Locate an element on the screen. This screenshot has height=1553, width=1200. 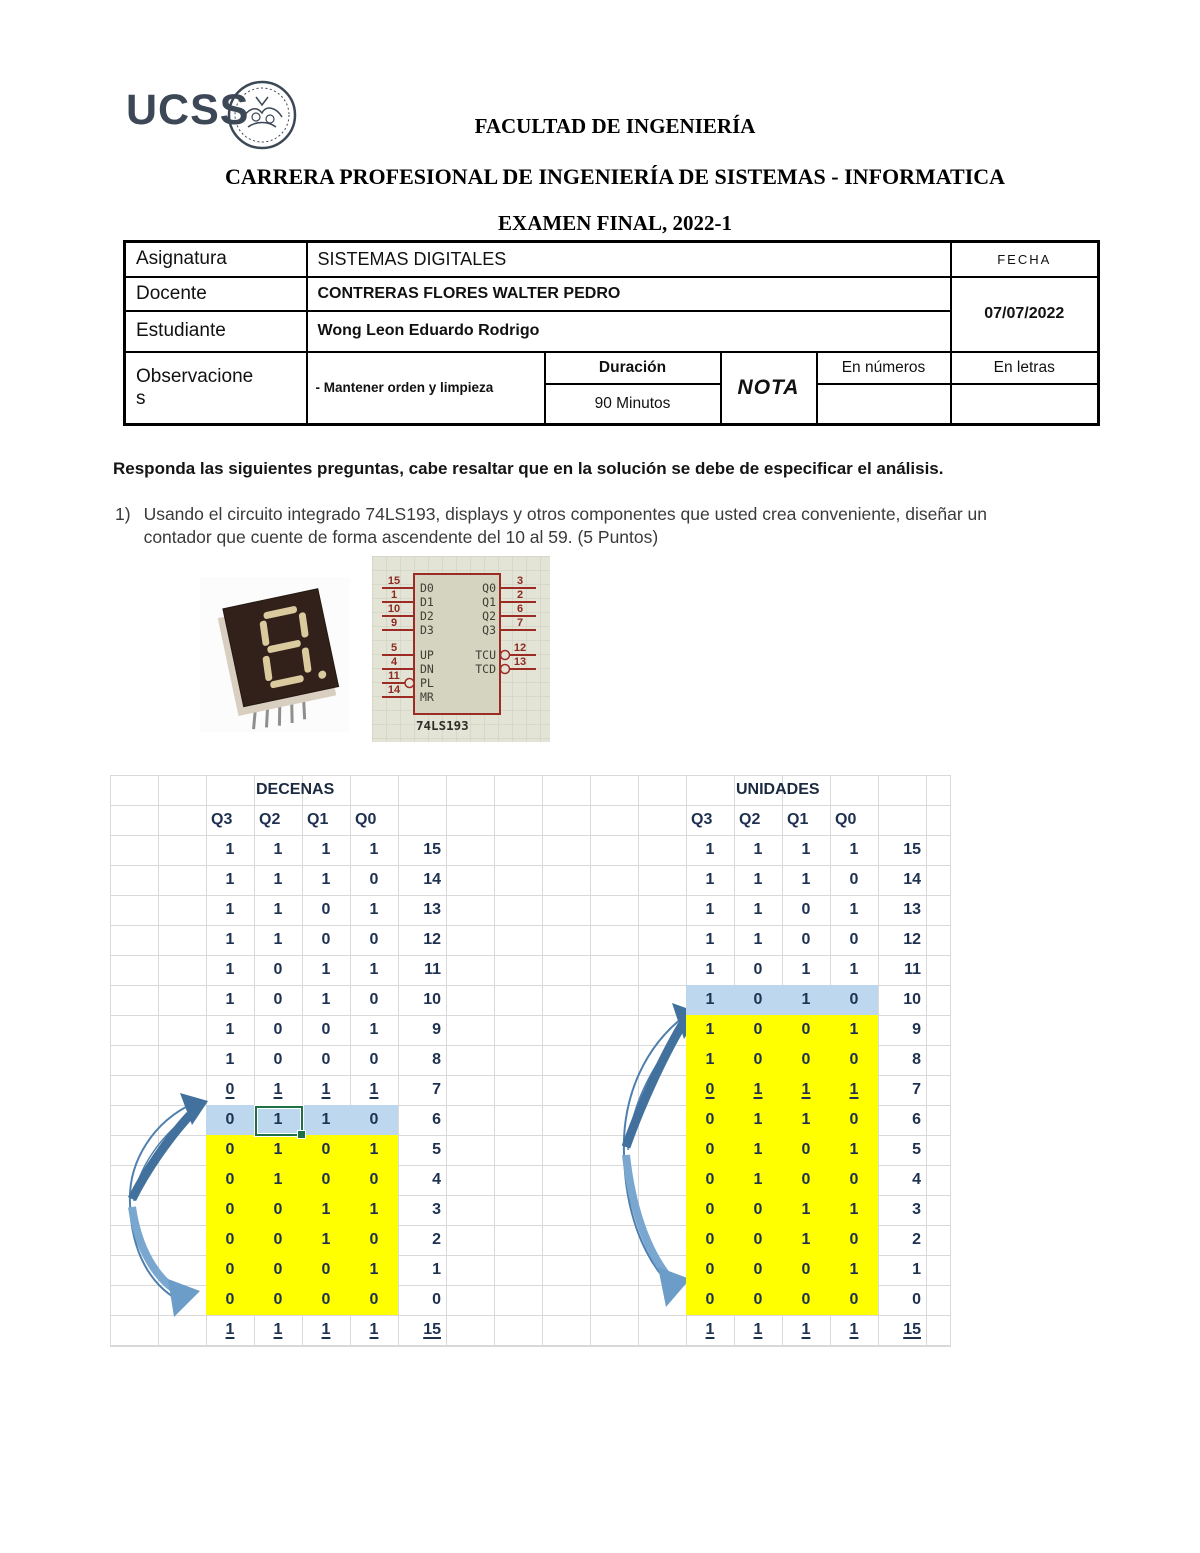
fecha-value: 07/07/2022 is located at coordinates (1024, 314).